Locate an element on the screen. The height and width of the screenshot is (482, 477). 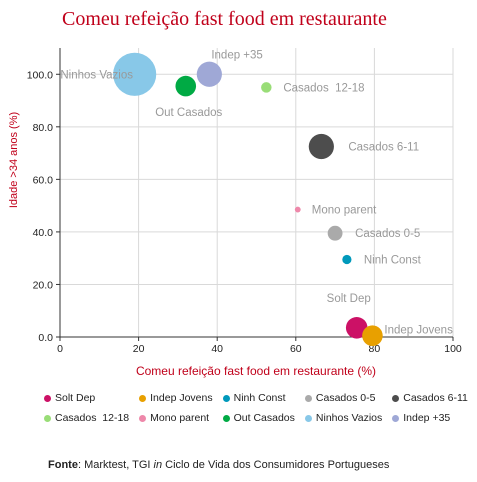
y-tick-label: 80.0 is located at coordinates (43, 128).